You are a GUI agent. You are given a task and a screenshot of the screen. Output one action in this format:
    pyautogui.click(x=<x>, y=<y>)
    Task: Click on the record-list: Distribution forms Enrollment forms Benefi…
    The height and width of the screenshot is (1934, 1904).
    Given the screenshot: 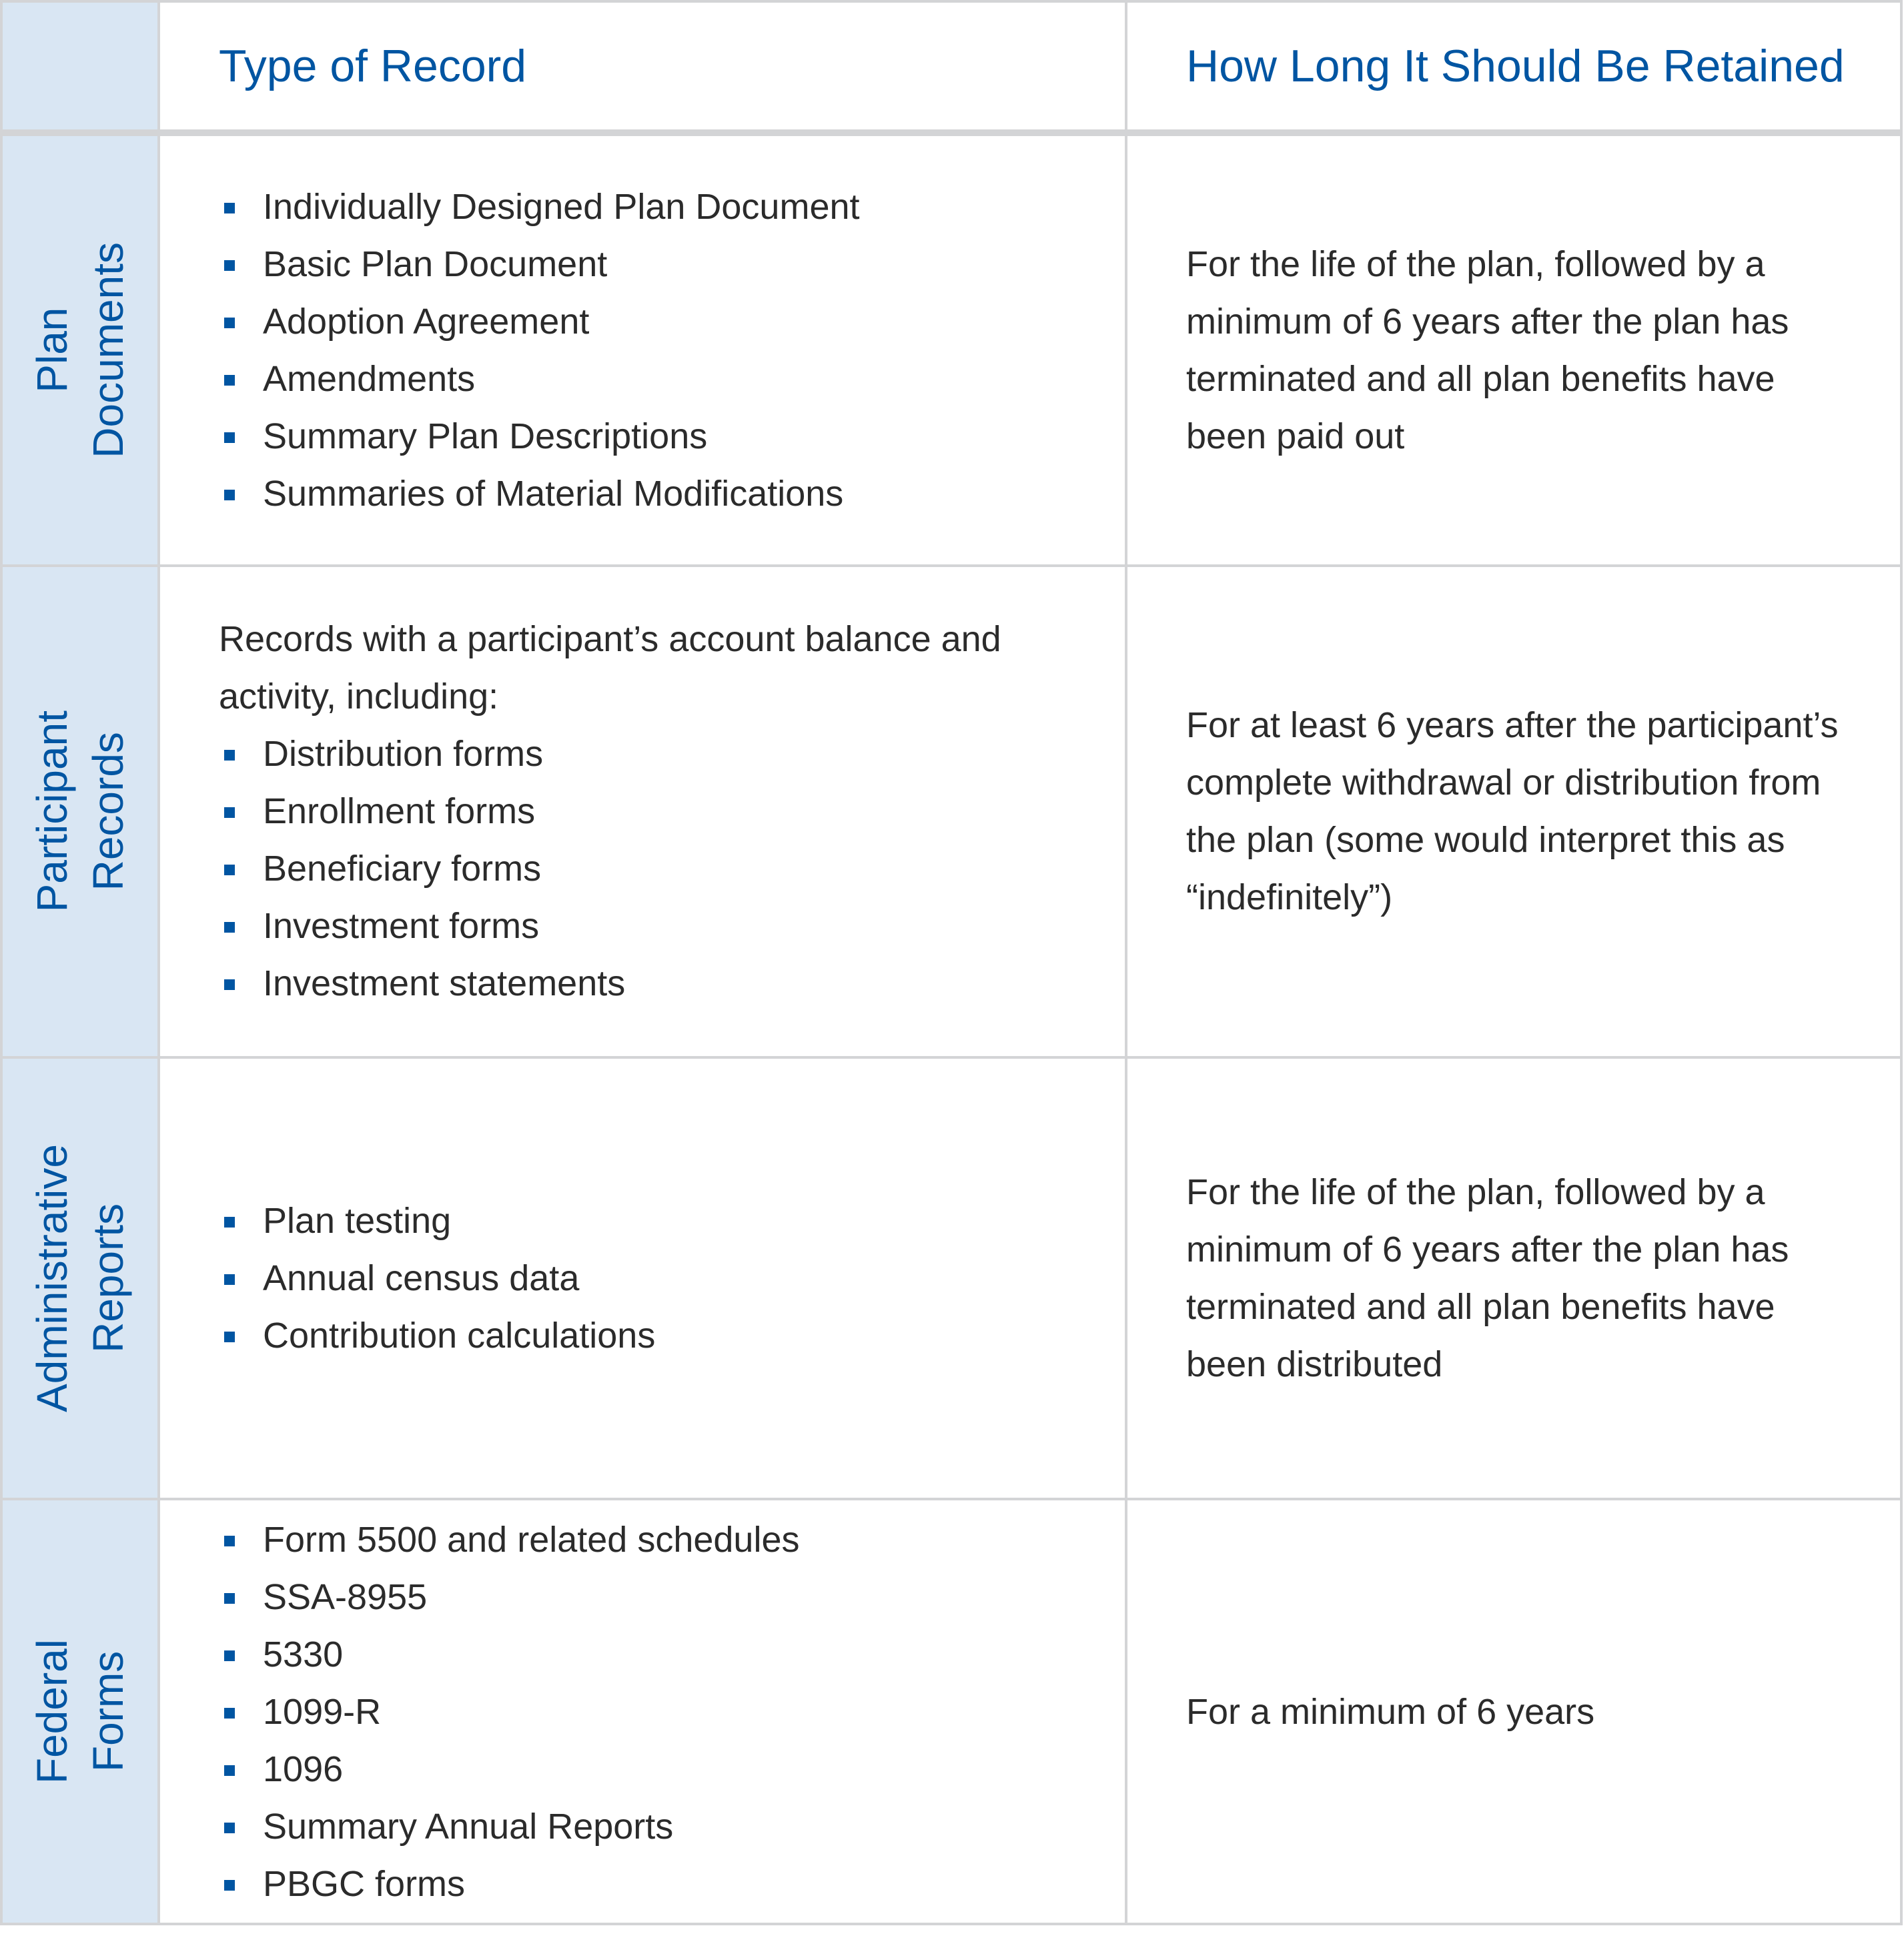 What is the action you would take?
    pyautogui.click(x=672, y=868)
    